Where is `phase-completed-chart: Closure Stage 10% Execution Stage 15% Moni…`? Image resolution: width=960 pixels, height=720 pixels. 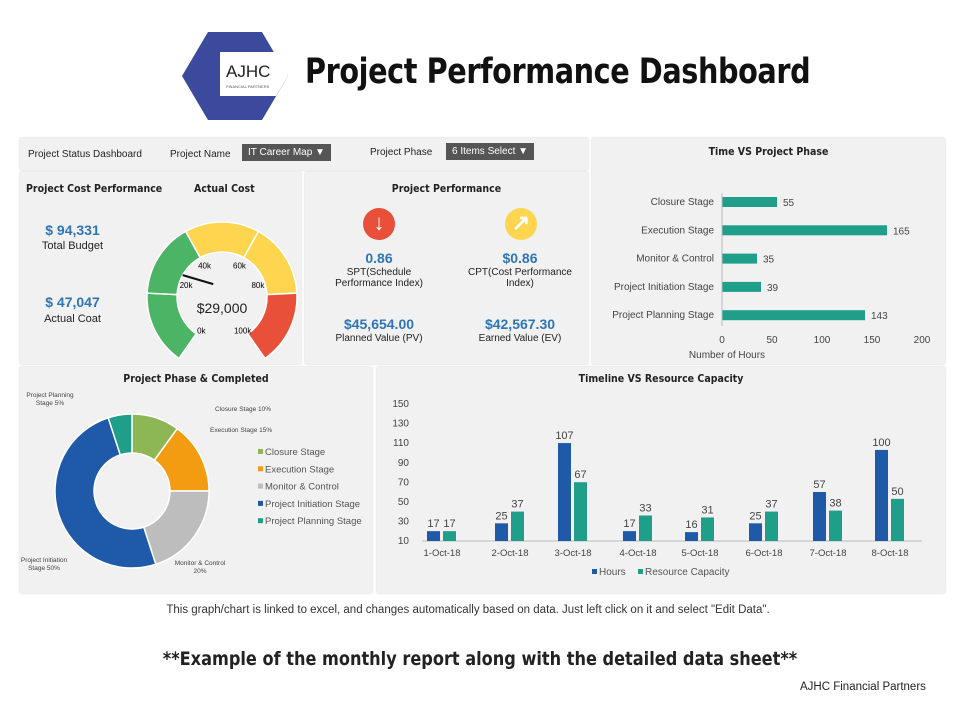
phase-completed-chart: Closure Stage 10% Execution Stage 15% Moni… is located at coordinates (191, 483).